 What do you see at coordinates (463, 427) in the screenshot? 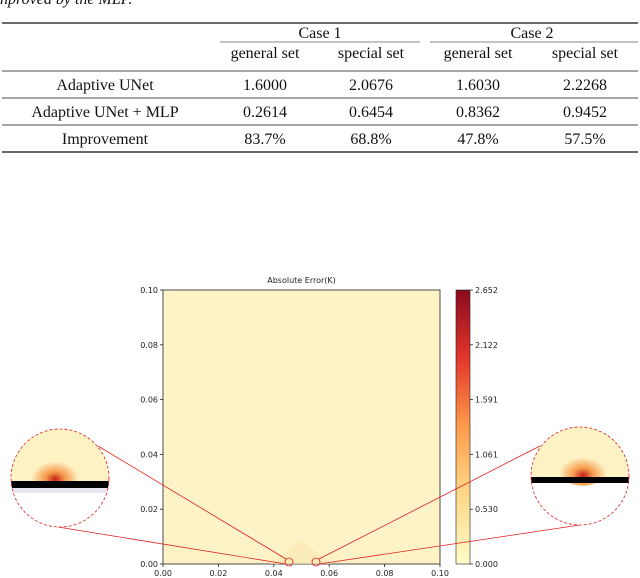
I see `colorbar` at bounding box center [463, 427].